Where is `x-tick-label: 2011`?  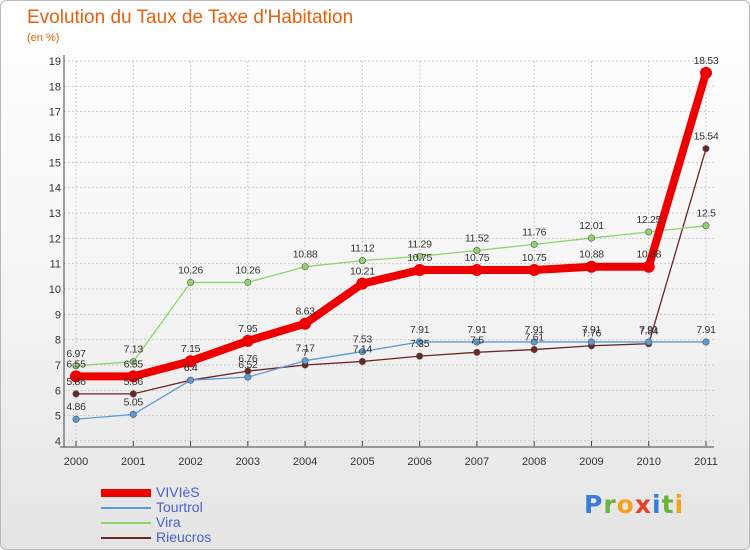 x-tick-label: 2011 is located at coordinates (706, 462).